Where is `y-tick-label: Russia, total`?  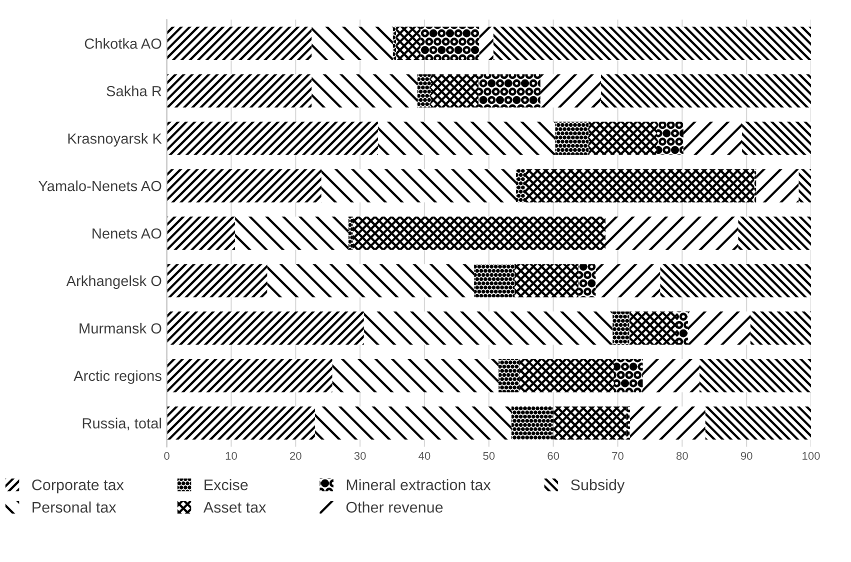
y-tick-label: Russia, total is located at coordinates (121, 424).